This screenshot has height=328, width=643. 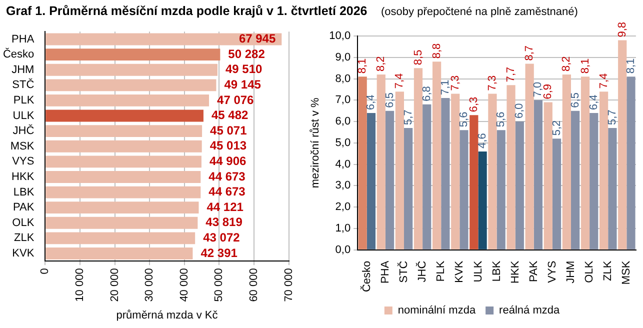 I want to click on y-tick-label: OLK, so click(x=23, y=222).